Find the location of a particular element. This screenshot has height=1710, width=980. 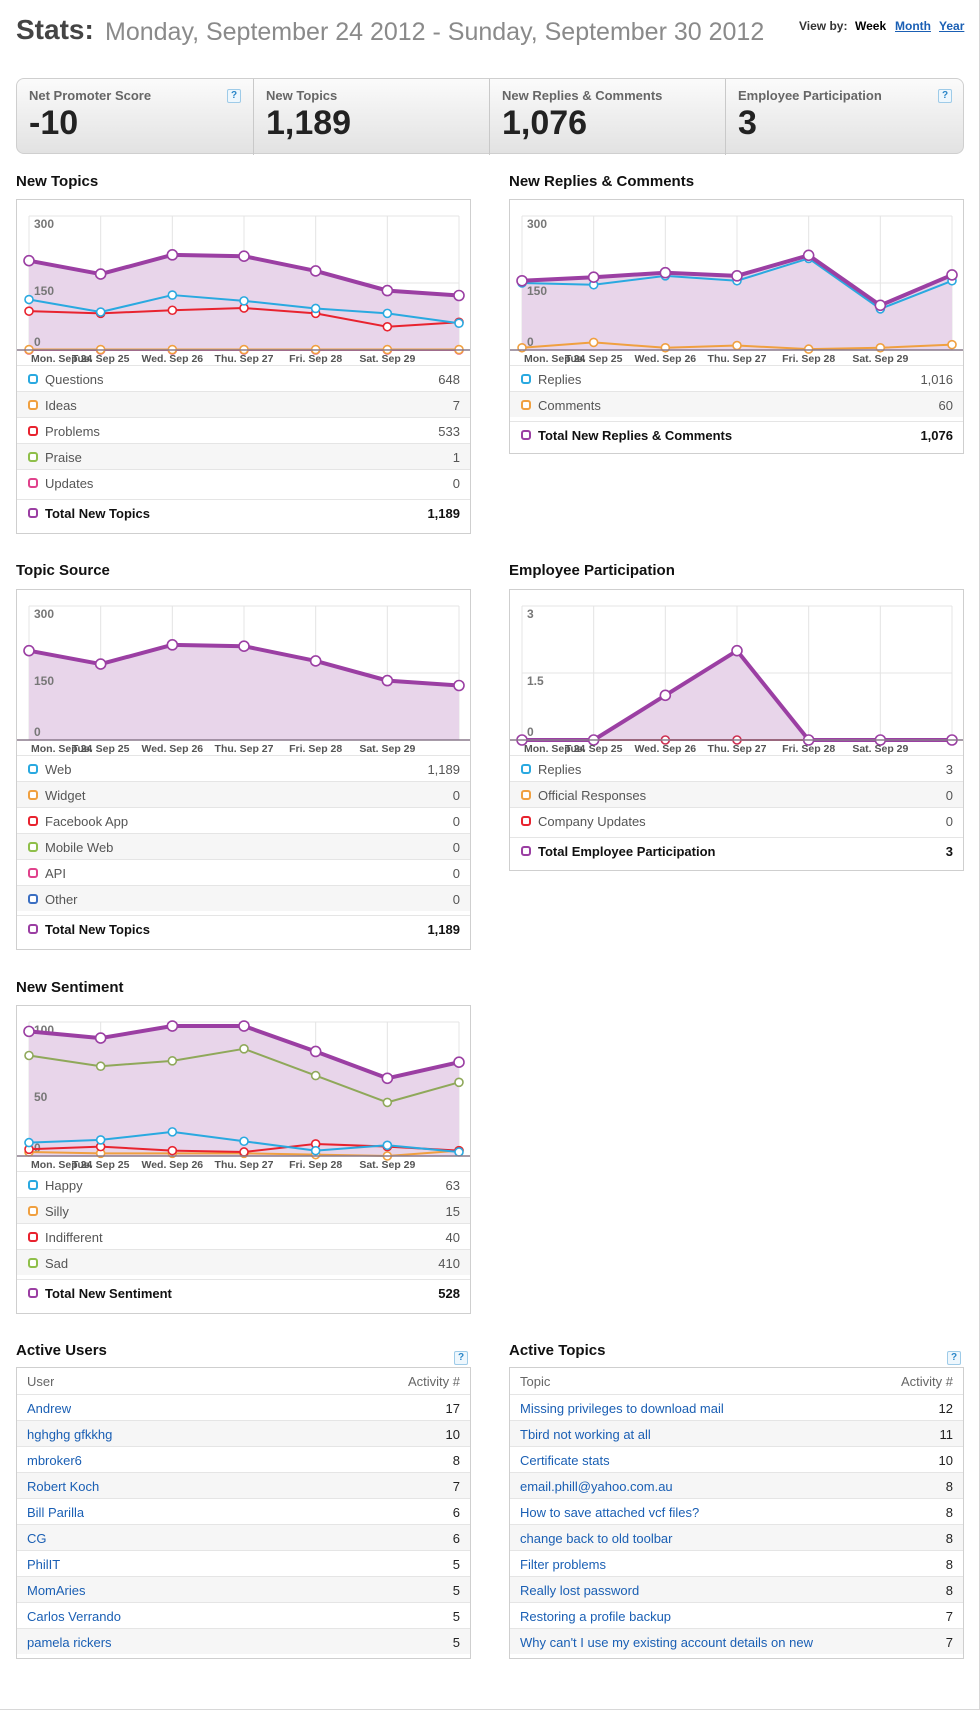

legend-row: Replies 3 is located at coordinates (736, 768).